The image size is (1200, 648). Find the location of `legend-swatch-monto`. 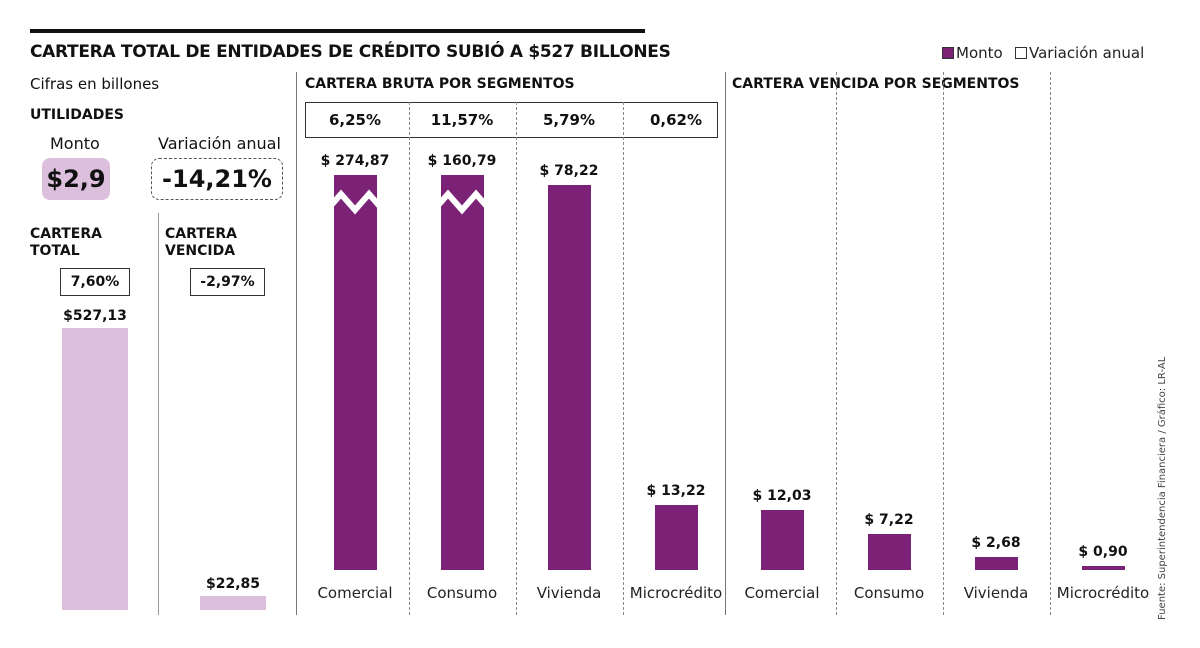

legend-swatch-monto is located at coordinates (948, 53).